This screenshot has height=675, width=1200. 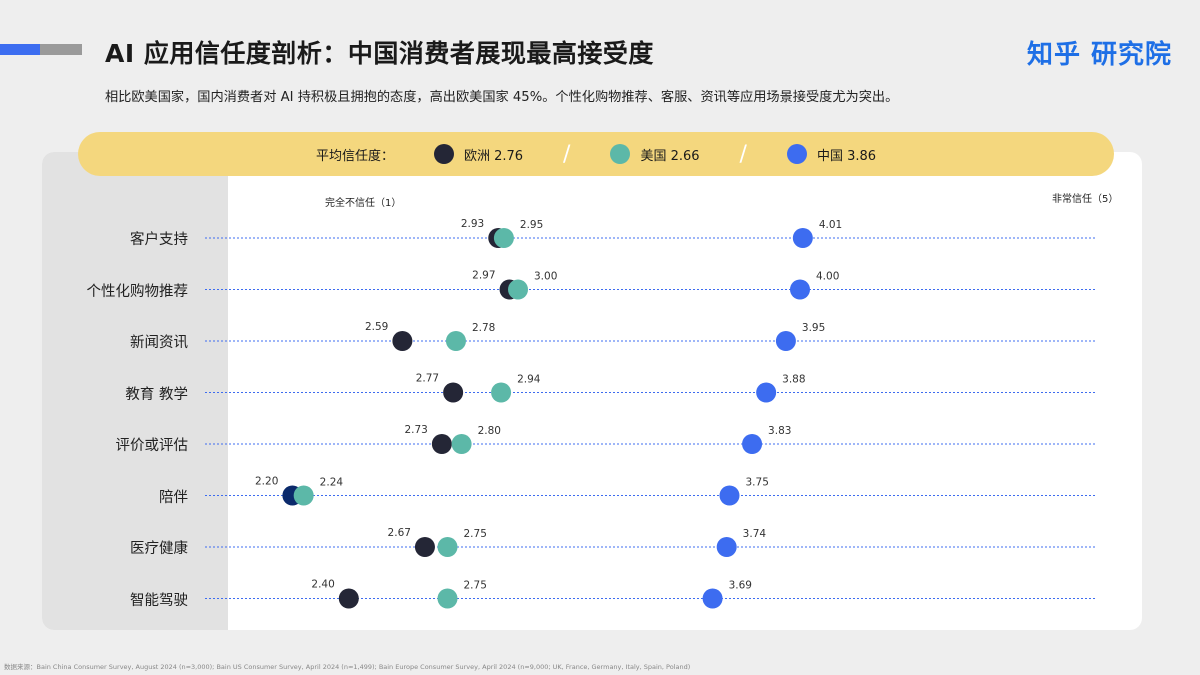 I want to click on data-label: 4.00, so click(x=827, y=277).